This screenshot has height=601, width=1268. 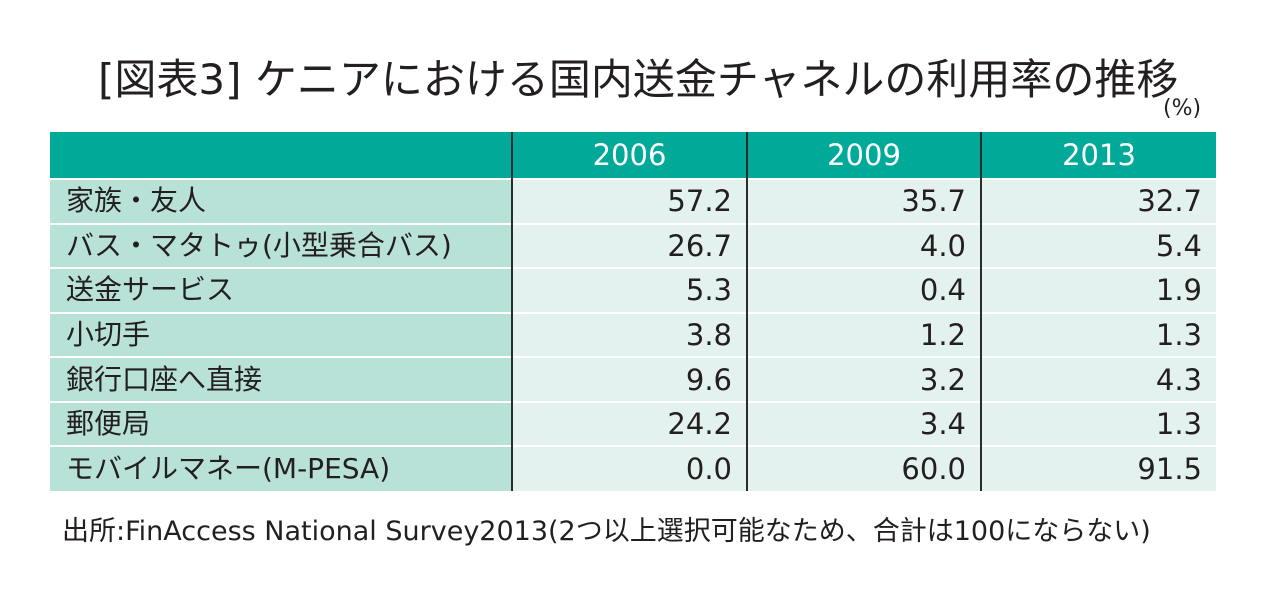 I want to click on table-cell: 35.7, so click(x=863, y=201).